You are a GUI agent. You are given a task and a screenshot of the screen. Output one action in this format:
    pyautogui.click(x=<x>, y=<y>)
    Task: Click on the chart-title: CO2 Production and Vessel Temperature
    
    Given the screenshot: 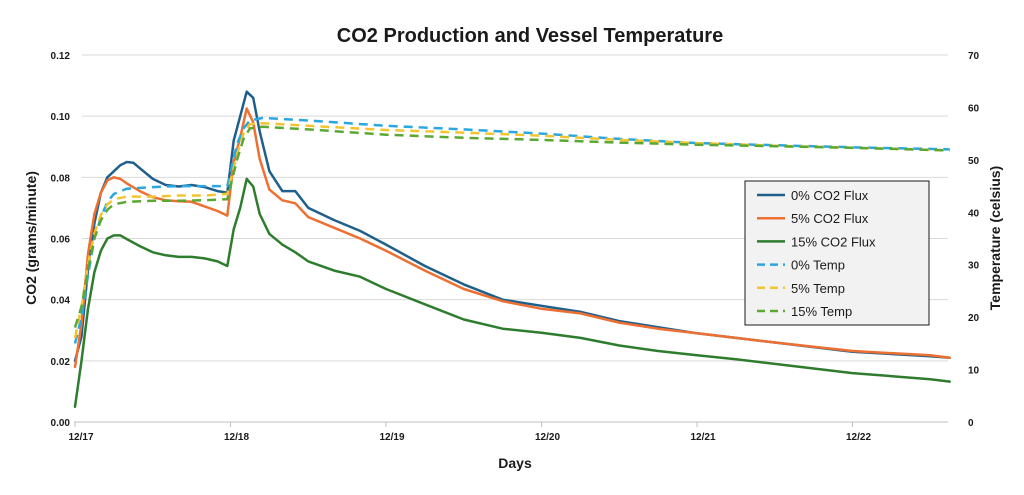 What is the action you would take?
    pyautogui.click(x=530, y=36)
    